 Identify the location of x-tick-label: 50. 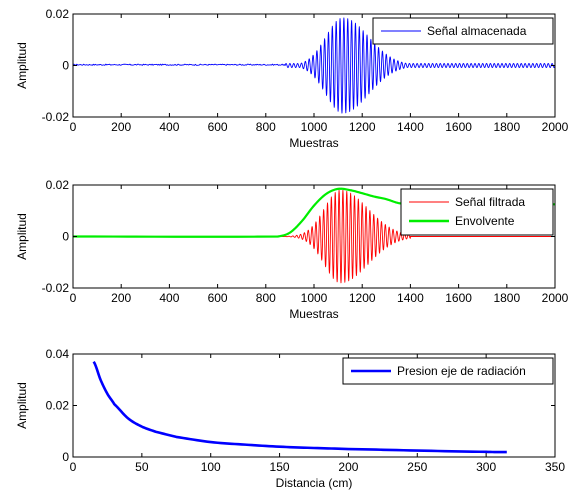
(142, 467).